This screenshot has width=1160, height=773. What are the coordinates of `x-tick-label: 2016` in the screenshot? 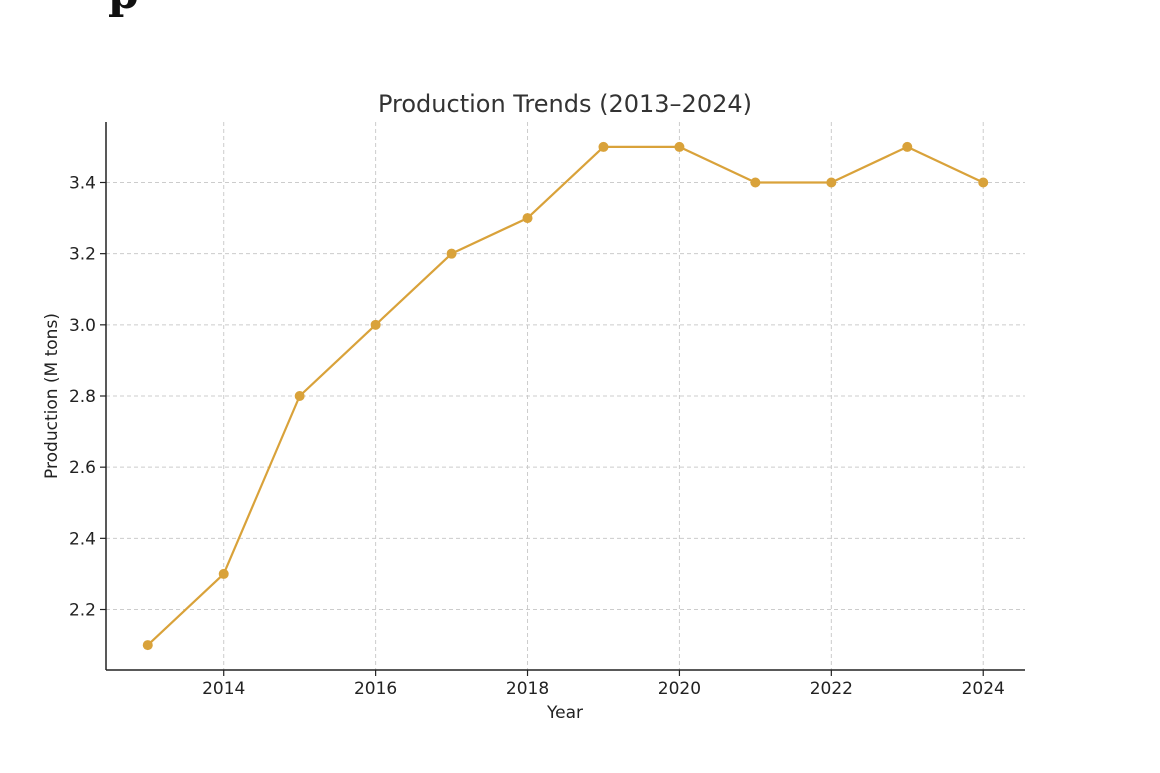 It's located at (375, 689).